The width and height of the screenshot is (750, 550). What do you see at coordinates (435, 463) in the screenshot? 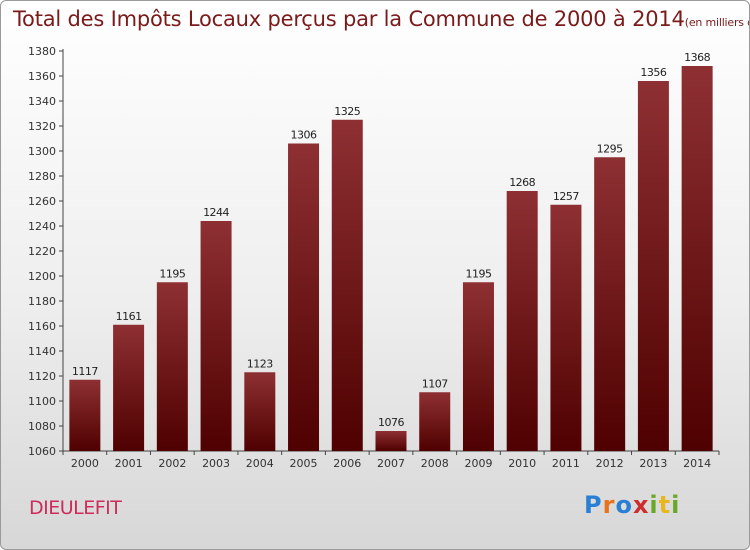
I see `x-tick-label: 2008` at bounding box center [435, 463].